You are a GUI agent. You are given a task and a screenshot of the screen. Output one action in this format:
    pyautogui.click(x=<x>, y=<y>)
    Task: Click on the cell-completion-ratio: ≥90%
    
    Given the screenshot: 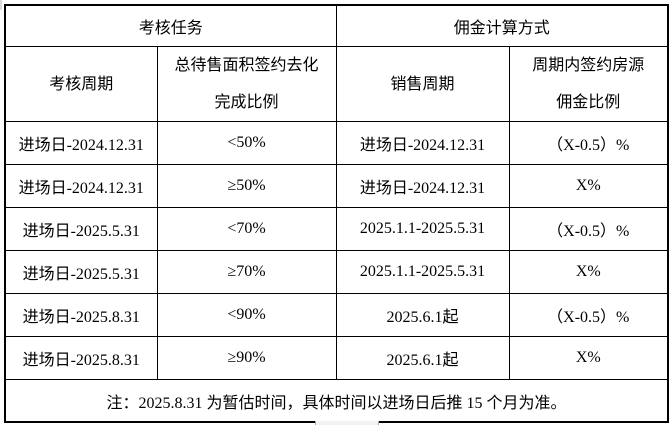 What is the action you would take?
    pyautogui.click(x=246, y=358)
    